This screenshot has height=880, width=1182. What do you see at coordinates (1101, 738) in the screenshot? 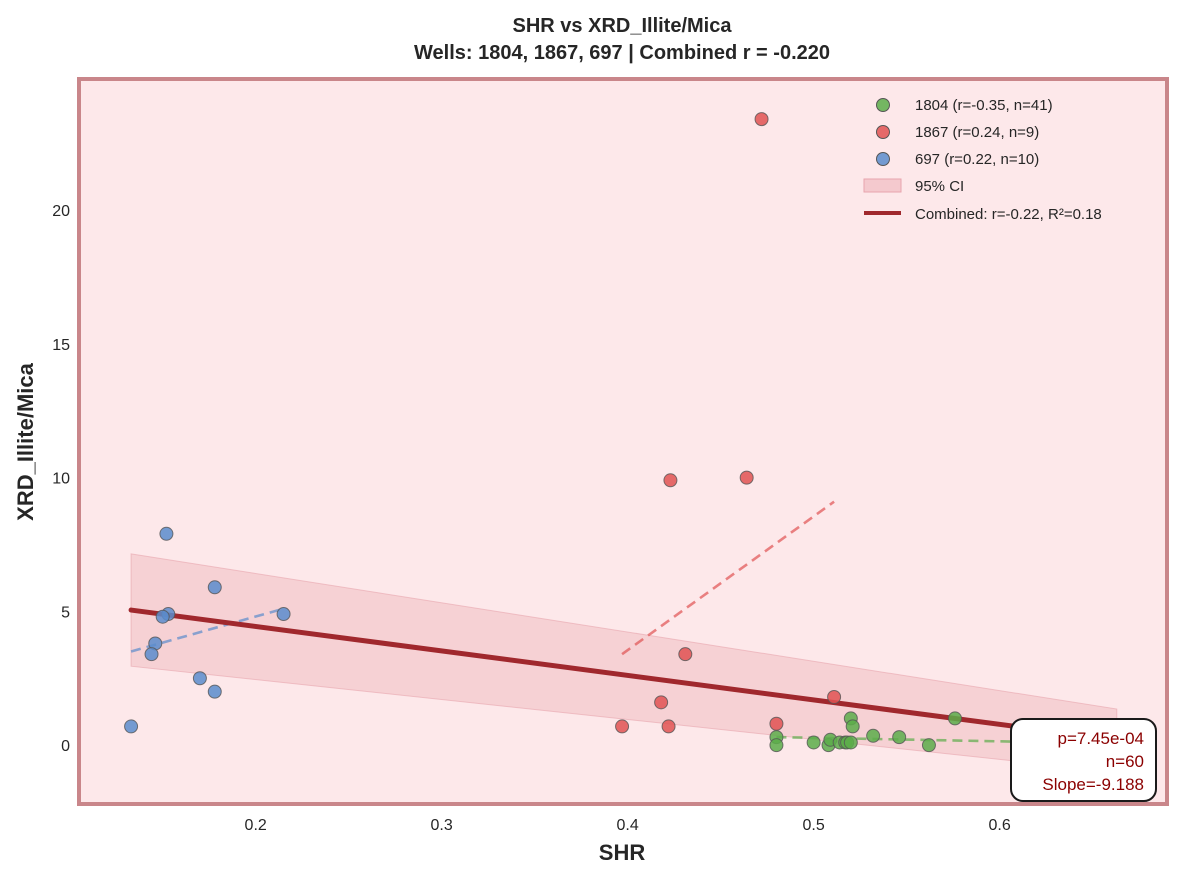
I see `stats-p-value: p=7.45e-04` at bounding box center [1101, 738].